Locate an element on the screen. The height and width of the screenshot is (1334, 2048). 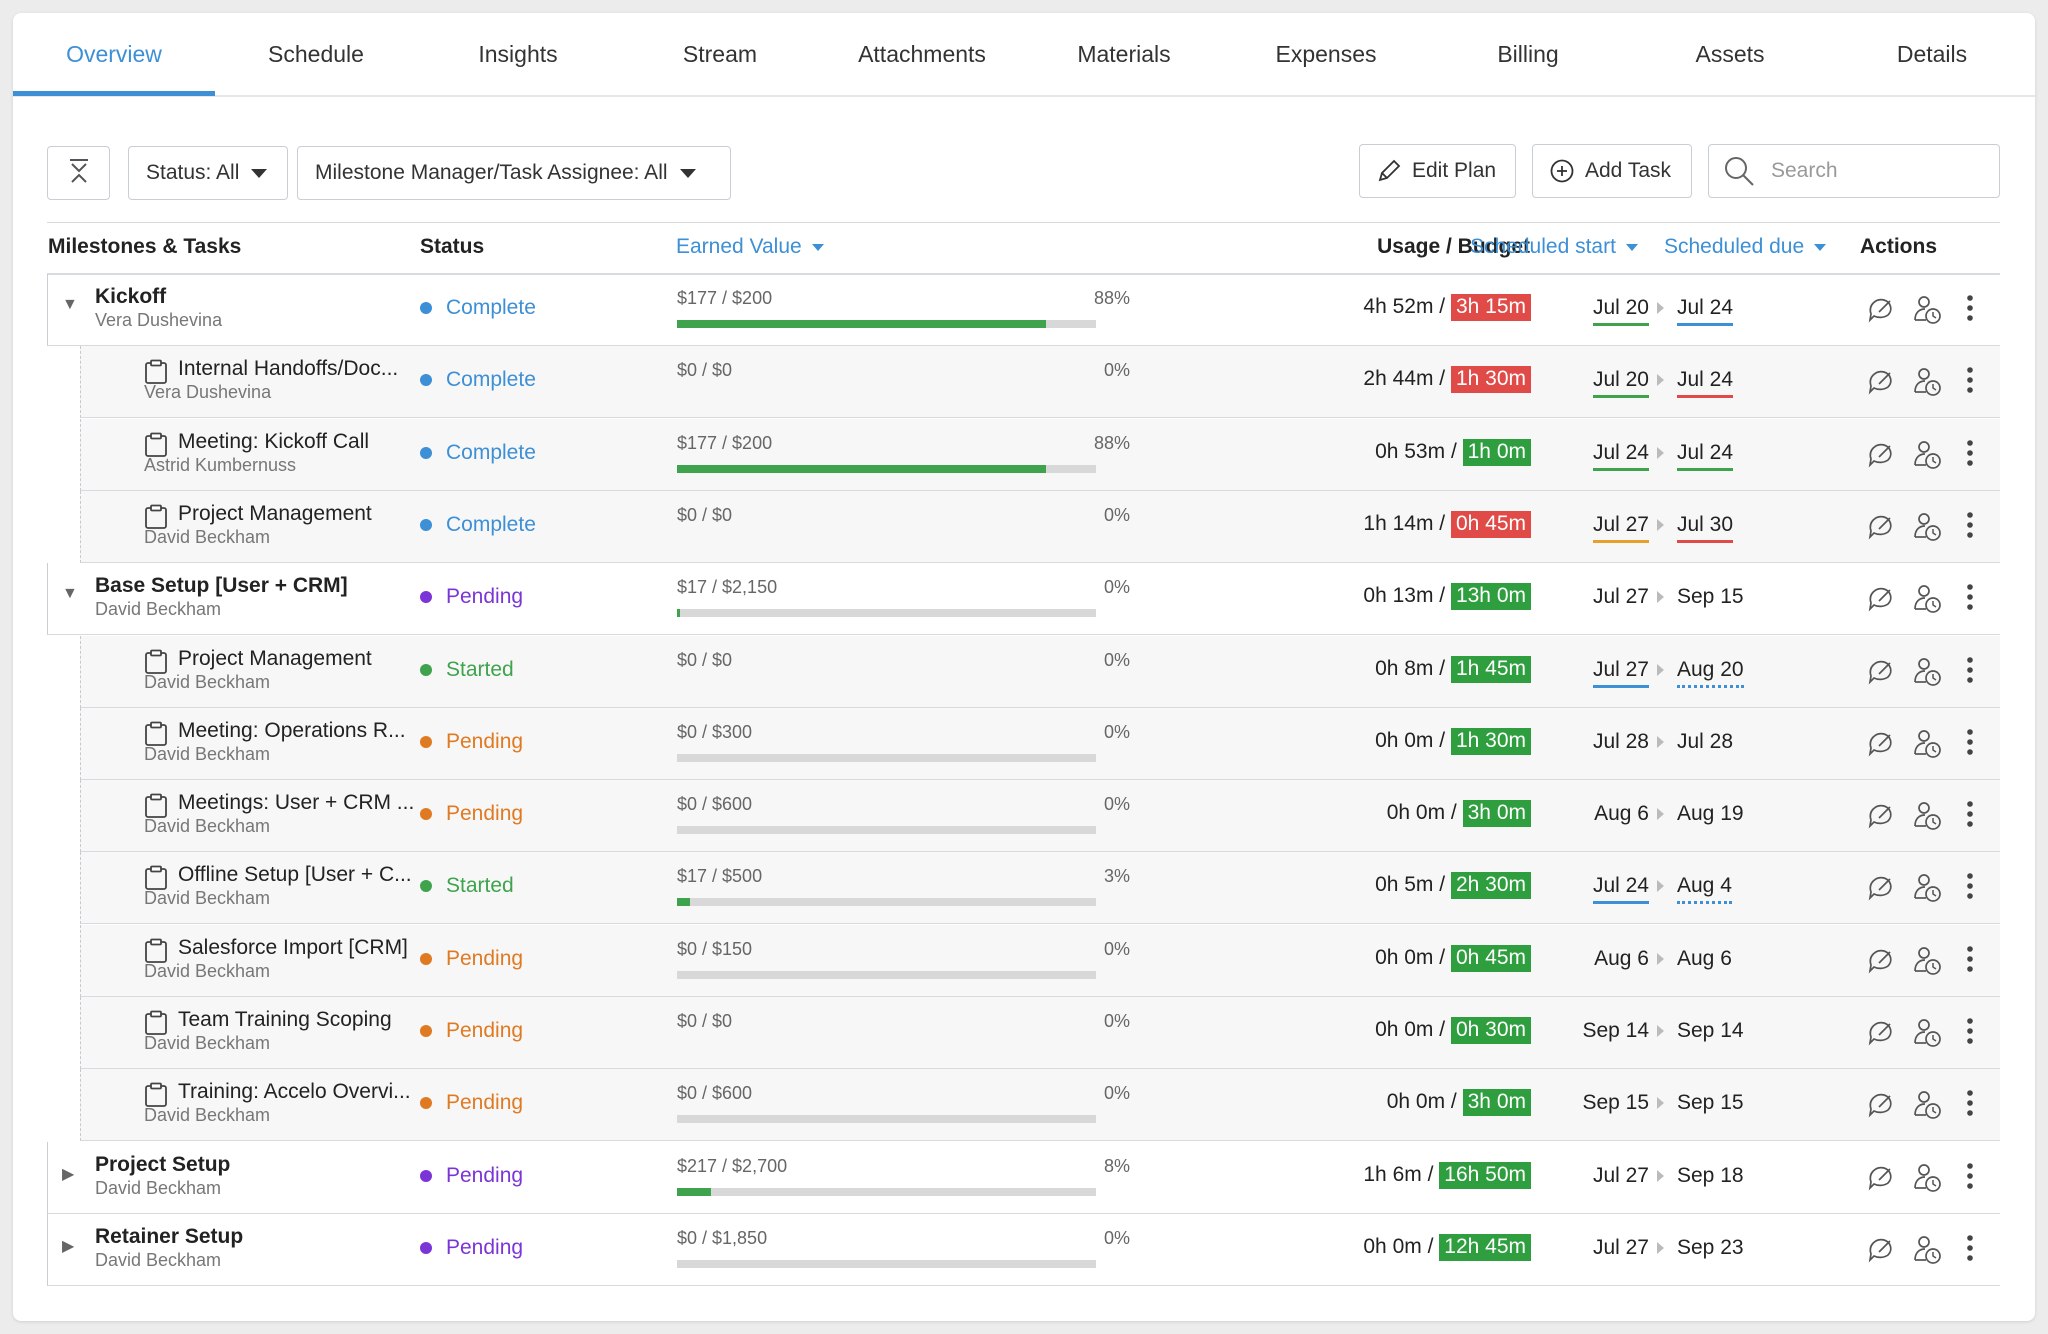
scheduled-due-date: Sep 14 is located at coordinates (1710, 1030).